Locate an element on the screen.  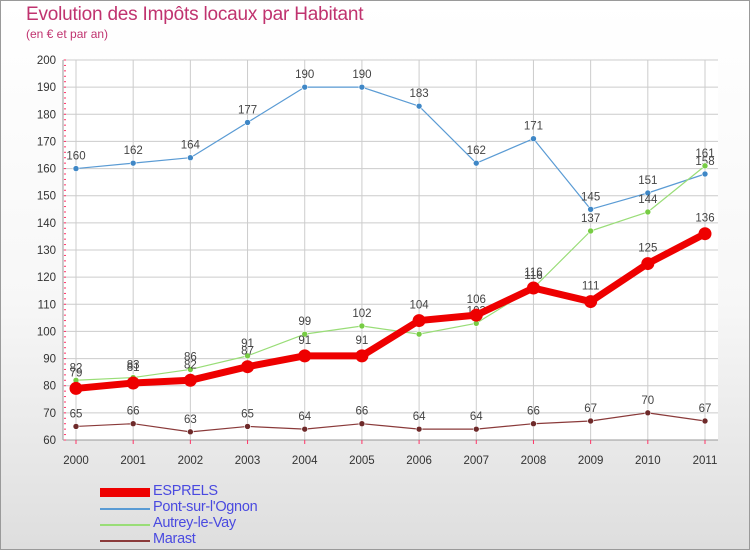
data-label: 164 is located at coordinates (191, 146).